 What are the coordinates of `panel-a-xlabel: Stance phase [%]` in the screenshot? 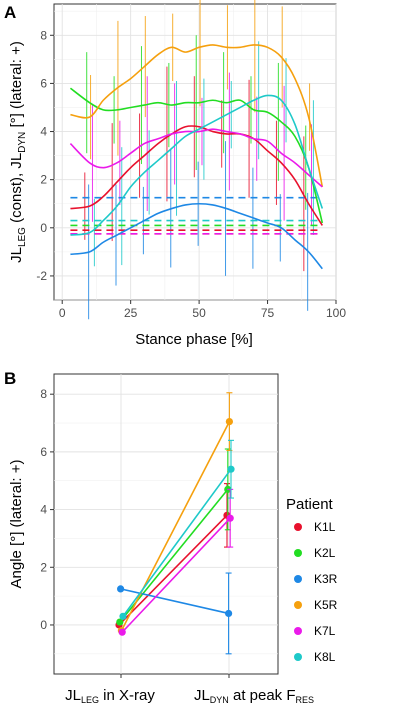 It's located at (194, 339).